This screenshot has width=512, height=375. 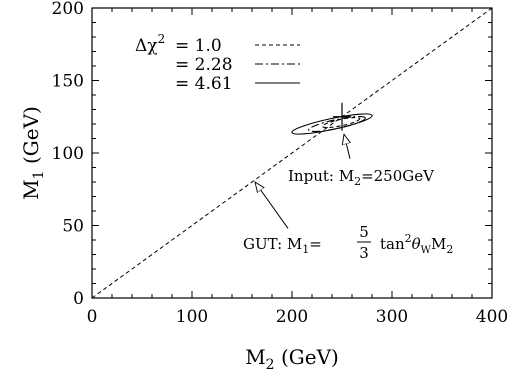 I want to click on marker-layer, so click(x=342, y=116).